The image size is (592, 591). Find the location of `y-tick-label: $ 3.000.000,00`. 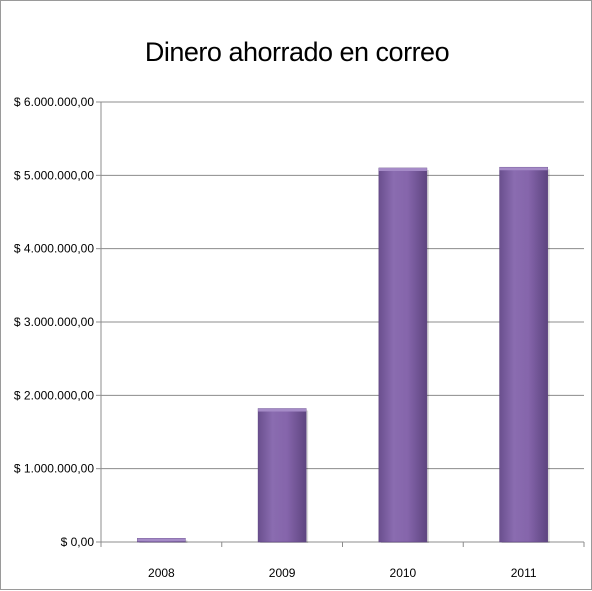

y-tick-label: $ 3.000.000,00 is located at coordinates (54, 322).